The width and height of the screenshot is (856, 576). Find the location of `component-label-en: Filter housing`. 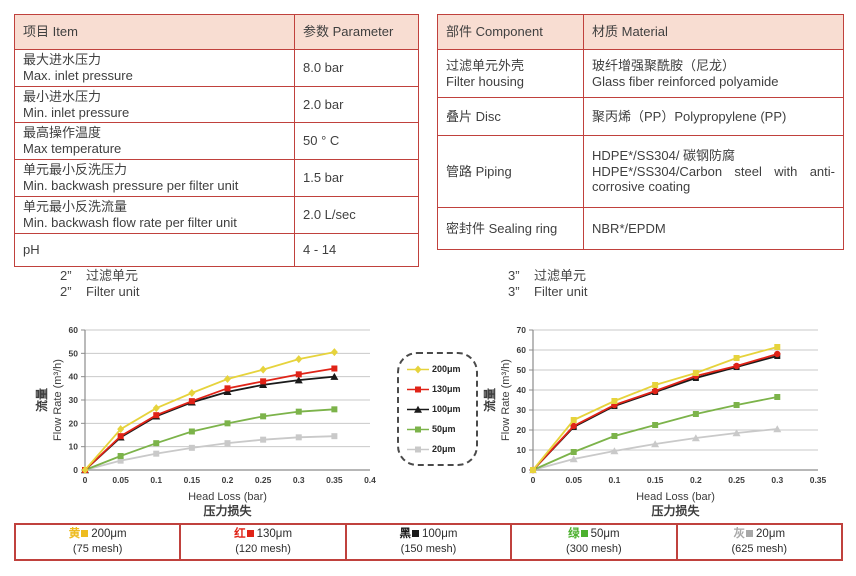

component-label-en: Filter housing is located at coordinates (485, 81).